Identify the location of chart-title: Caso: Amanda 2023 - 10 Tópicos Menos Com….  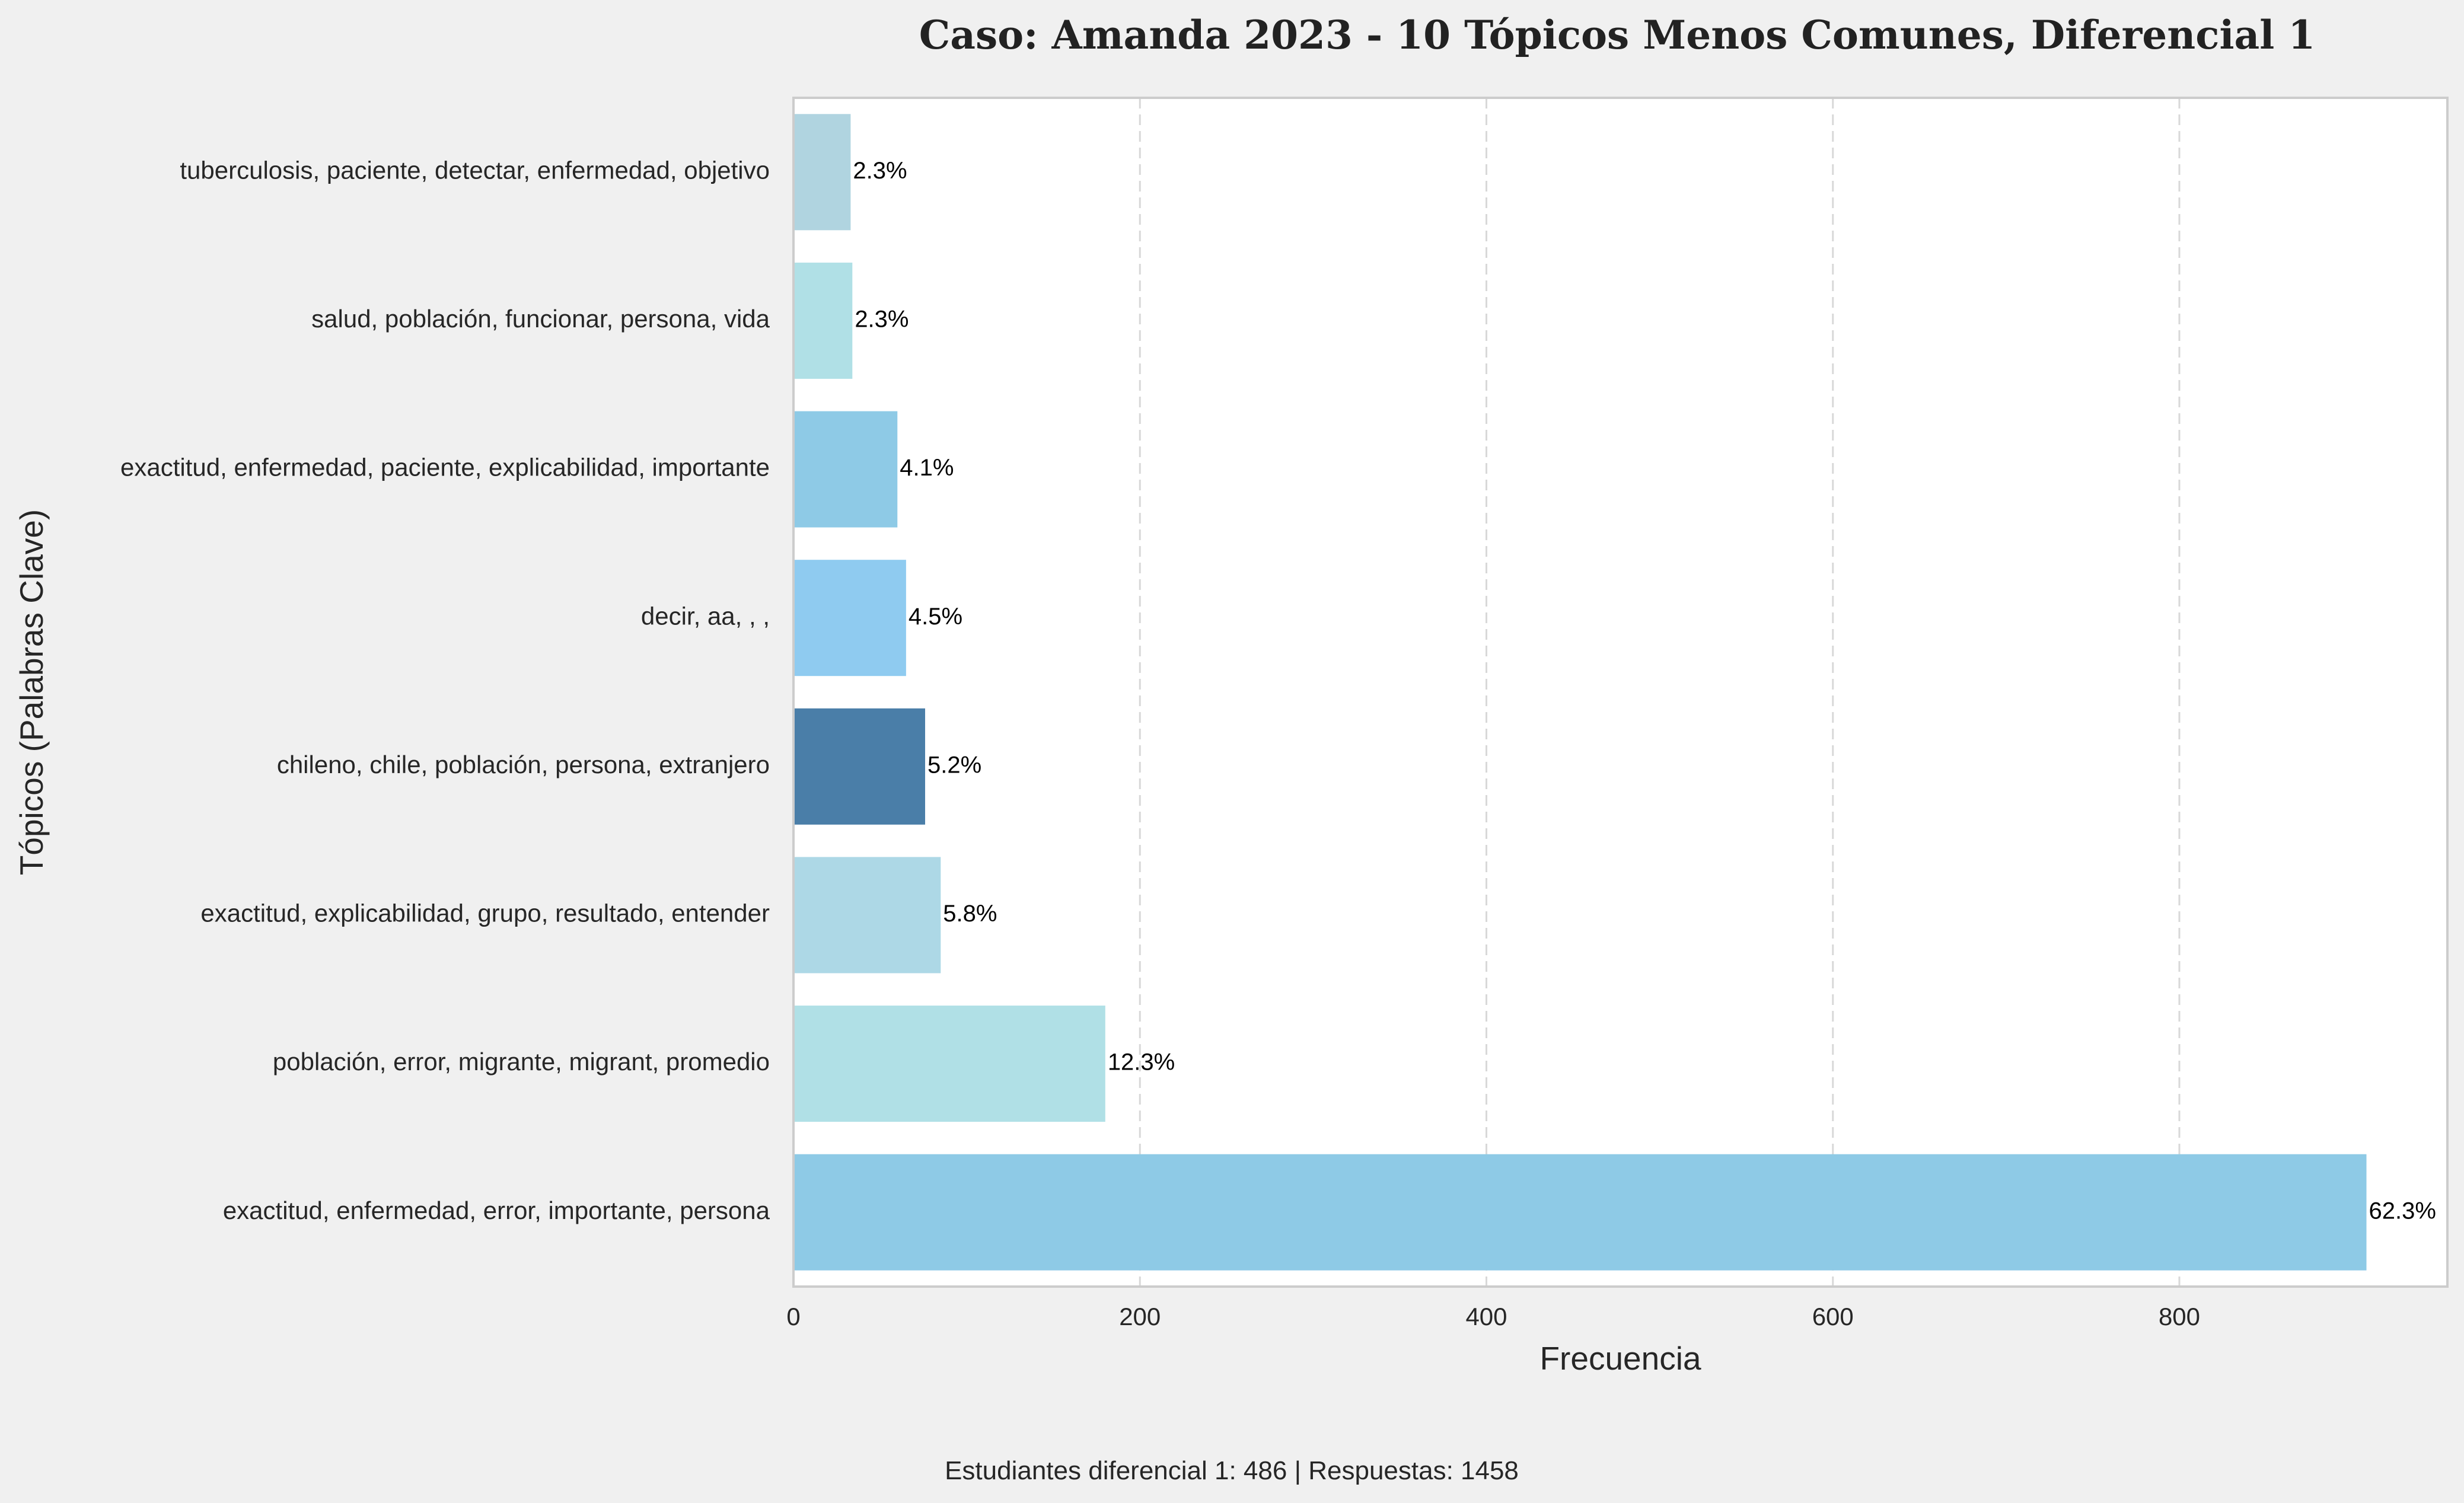
(1618, 35).